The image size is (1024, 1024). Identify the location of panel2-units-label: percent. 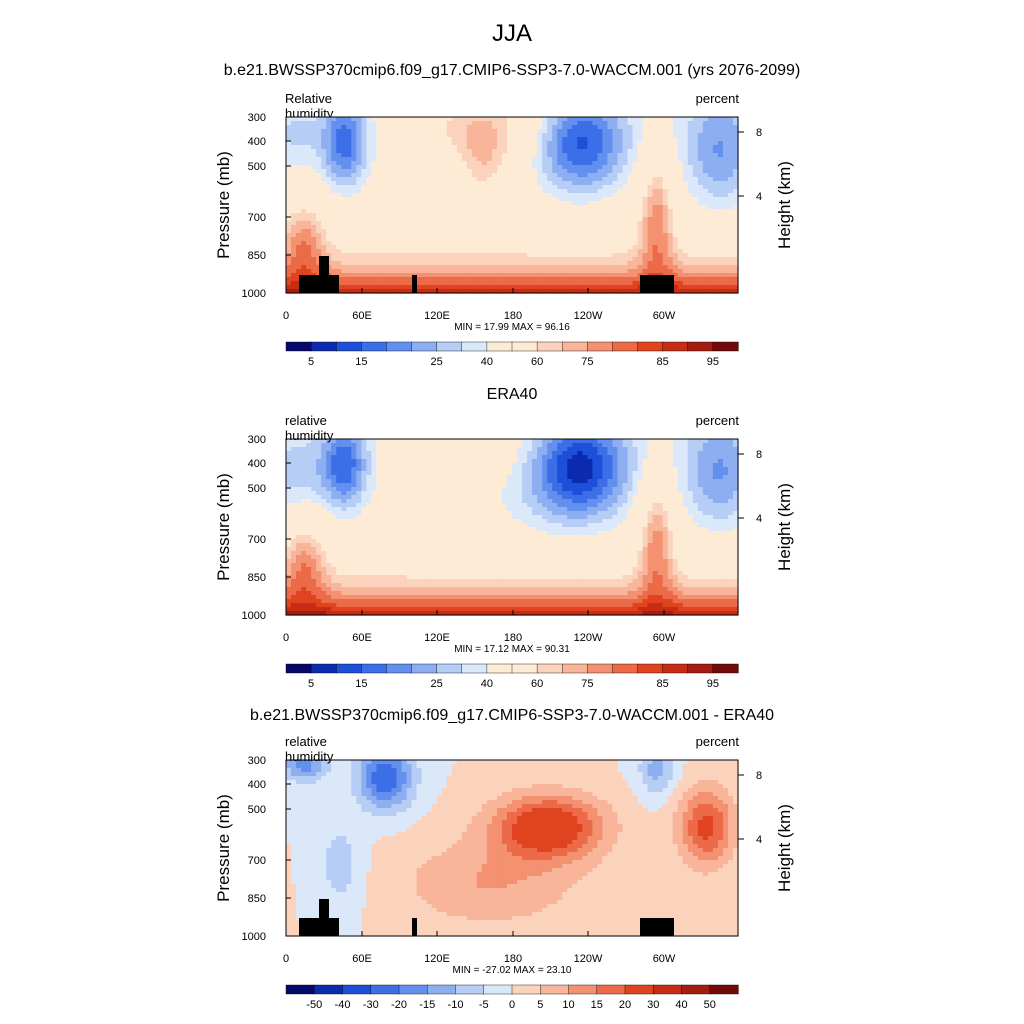
(717, 420).